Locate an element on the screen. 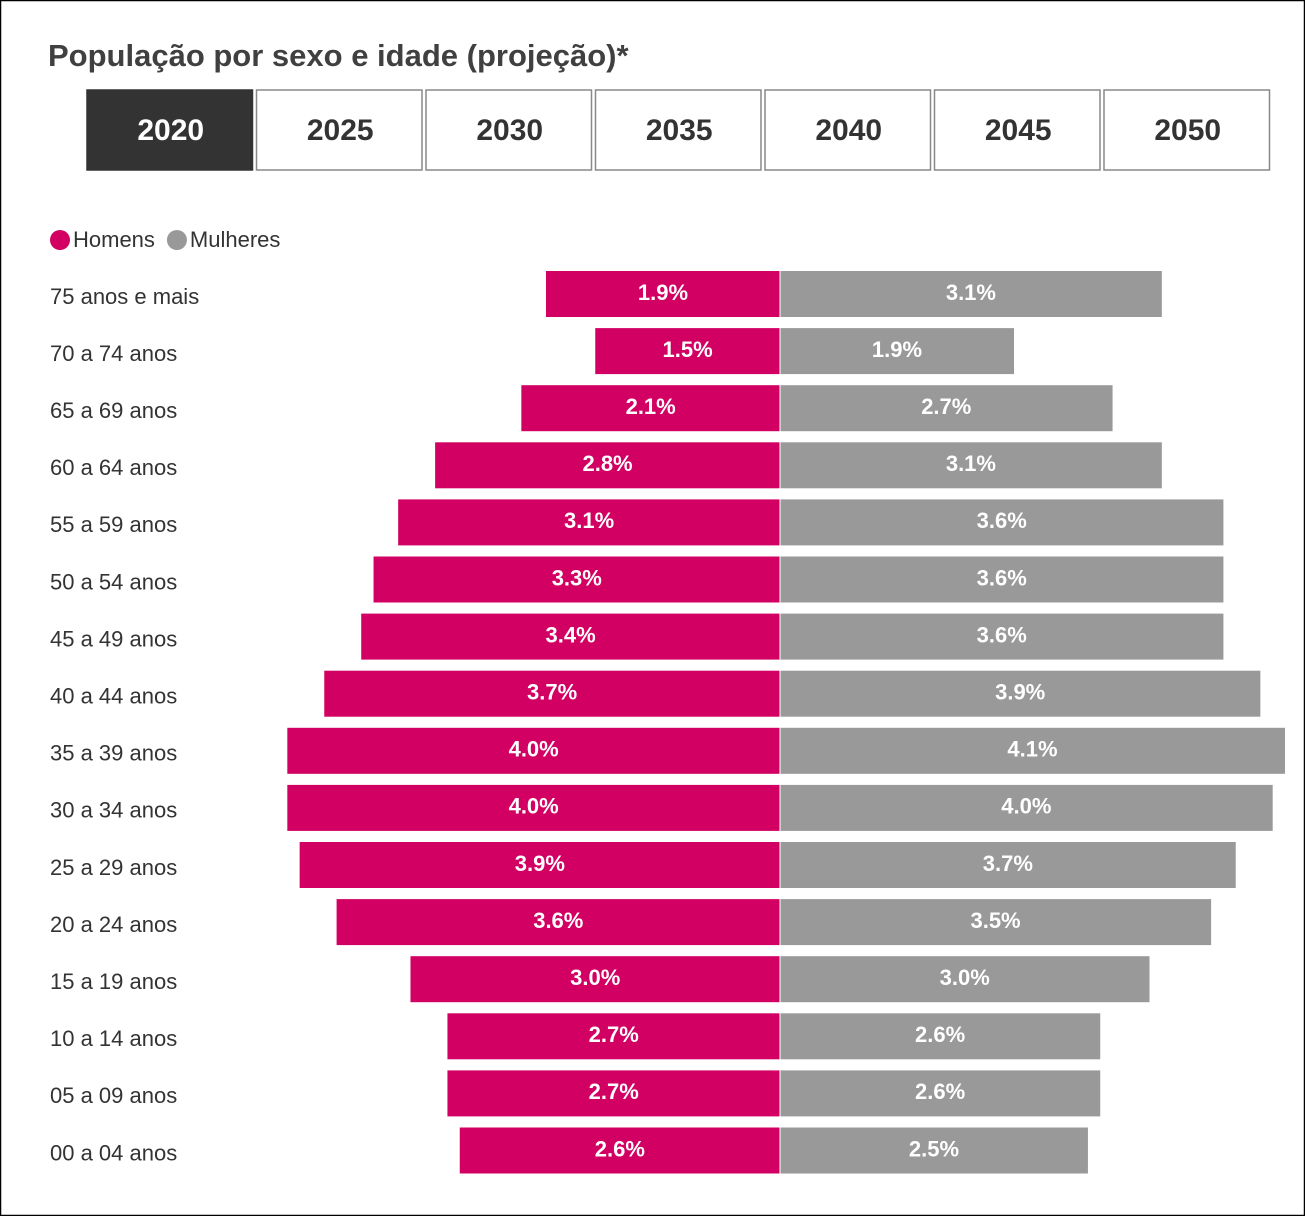  tab-label: 2030 is located at coordinates (509, 130).